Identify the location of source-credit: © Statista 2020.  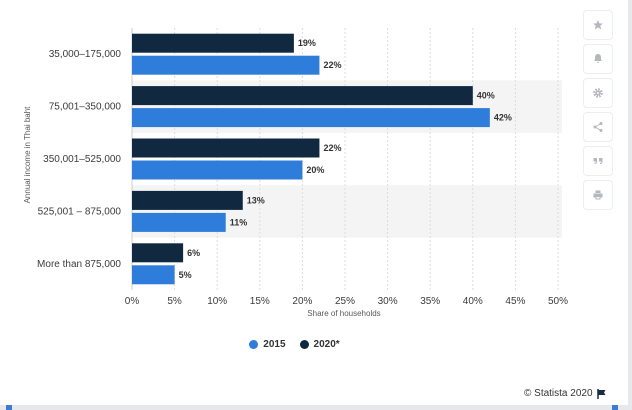
(565, 393).